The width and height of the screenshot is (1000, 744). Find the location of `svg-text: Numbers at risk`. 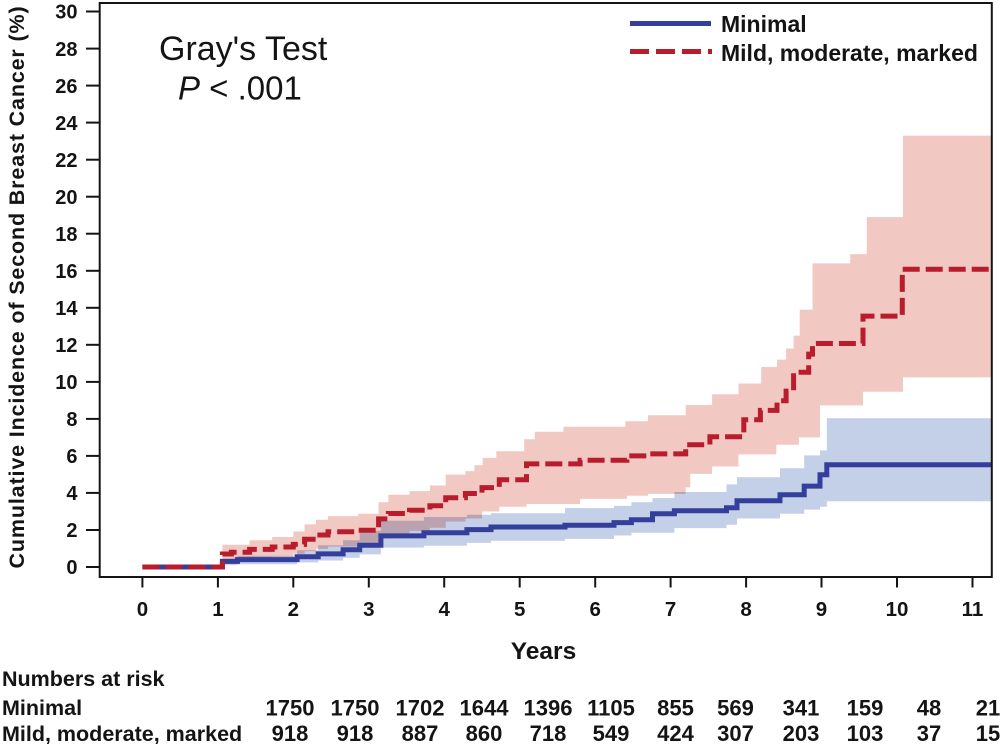

svg-text: Numbers at risk is located at coordinates (83, 679).